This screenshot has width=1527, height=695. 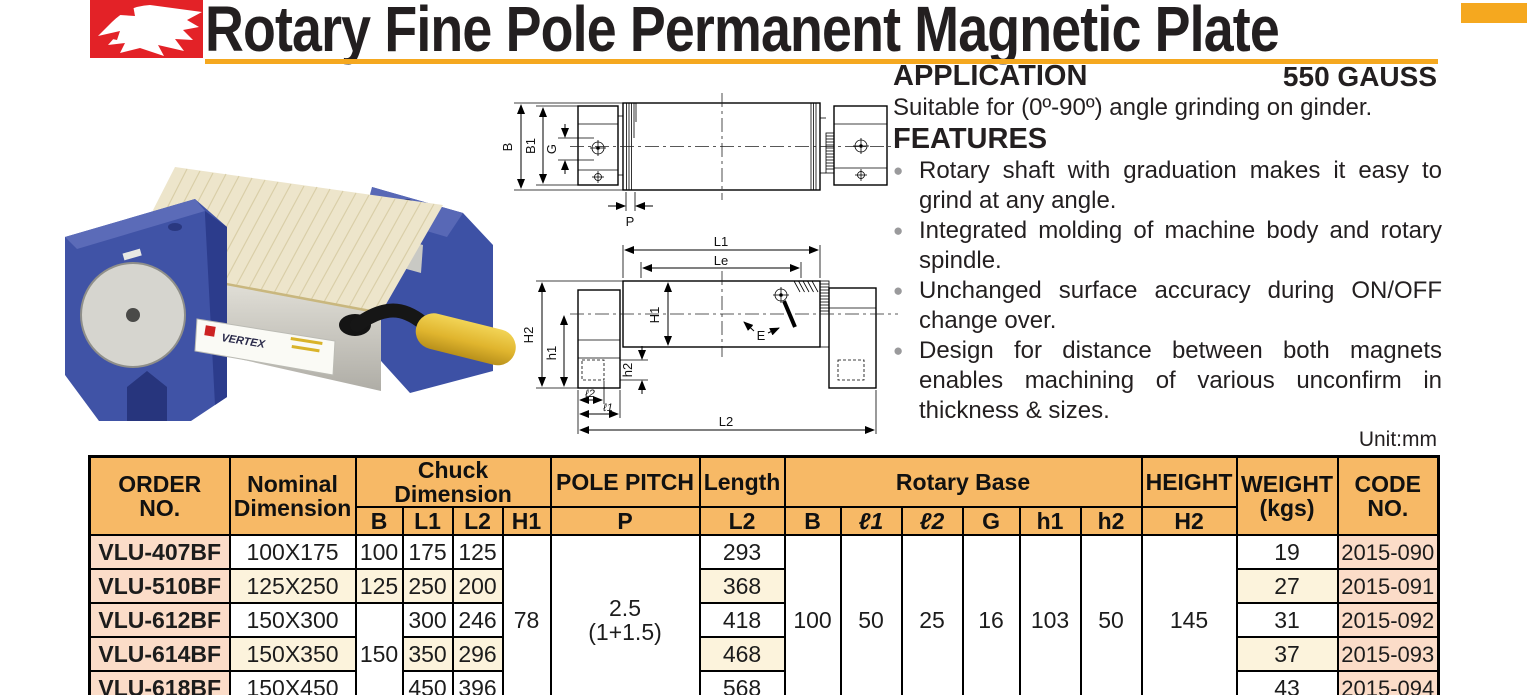 What do you see at coordinates (159, 586) in the screenshot?
I see `order-no-cell: VLU-510BF` at bounding box center [159, 586].